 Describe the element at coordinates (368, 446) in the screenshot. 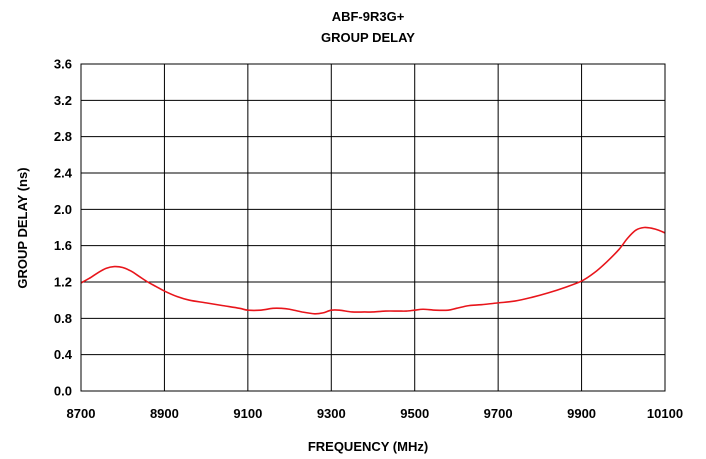

I see `x-axis-label: FREQUENCY (MHz)` at that location.